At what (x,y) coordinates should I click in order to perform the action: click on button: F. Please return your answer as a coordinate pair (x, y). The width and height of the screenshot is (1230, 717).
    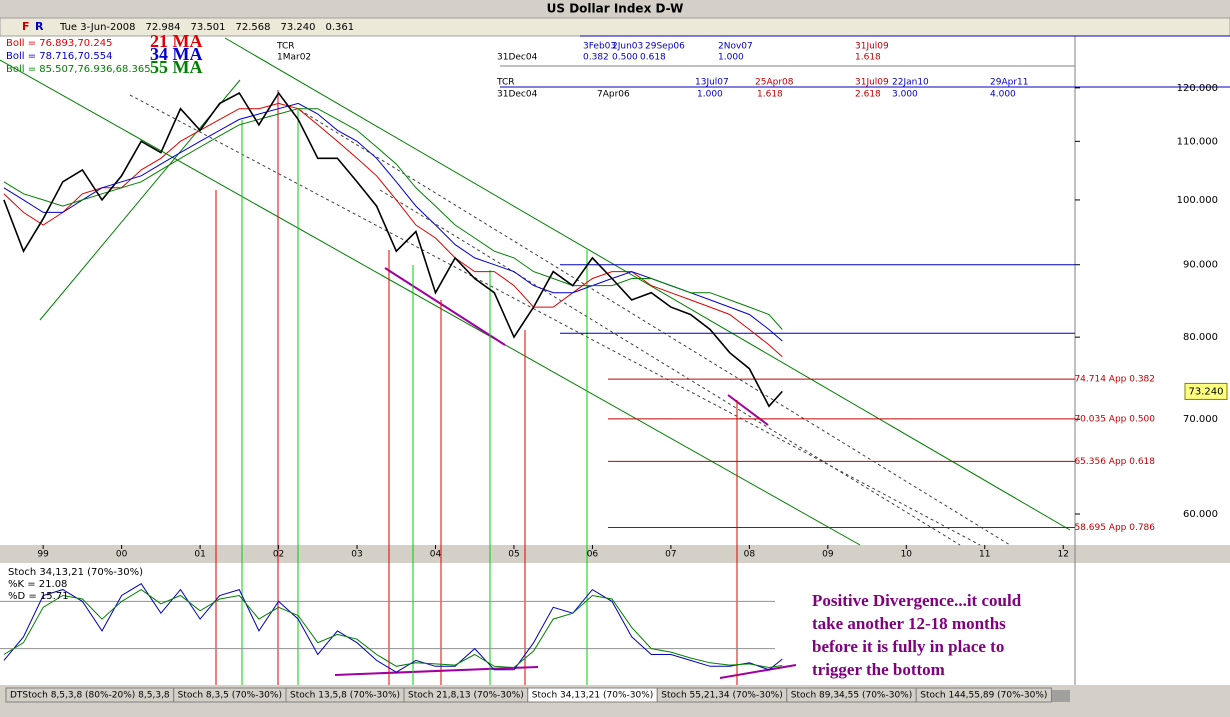
    Looking at the image, I should click on (26, 26).